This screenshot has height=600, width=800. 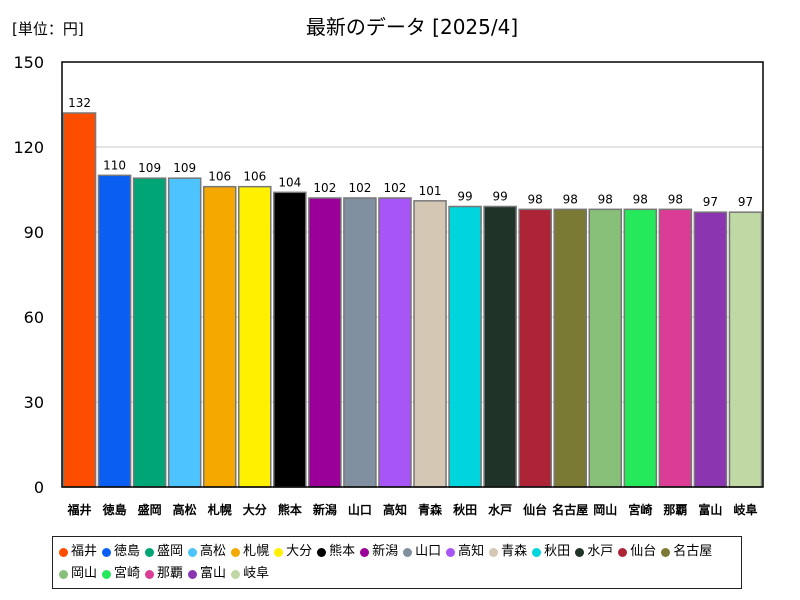 What do you see at coordinates (150, 509) in the screenshot?
I see `x-tick-label: 盛岡` at bounding box center [150, 509].